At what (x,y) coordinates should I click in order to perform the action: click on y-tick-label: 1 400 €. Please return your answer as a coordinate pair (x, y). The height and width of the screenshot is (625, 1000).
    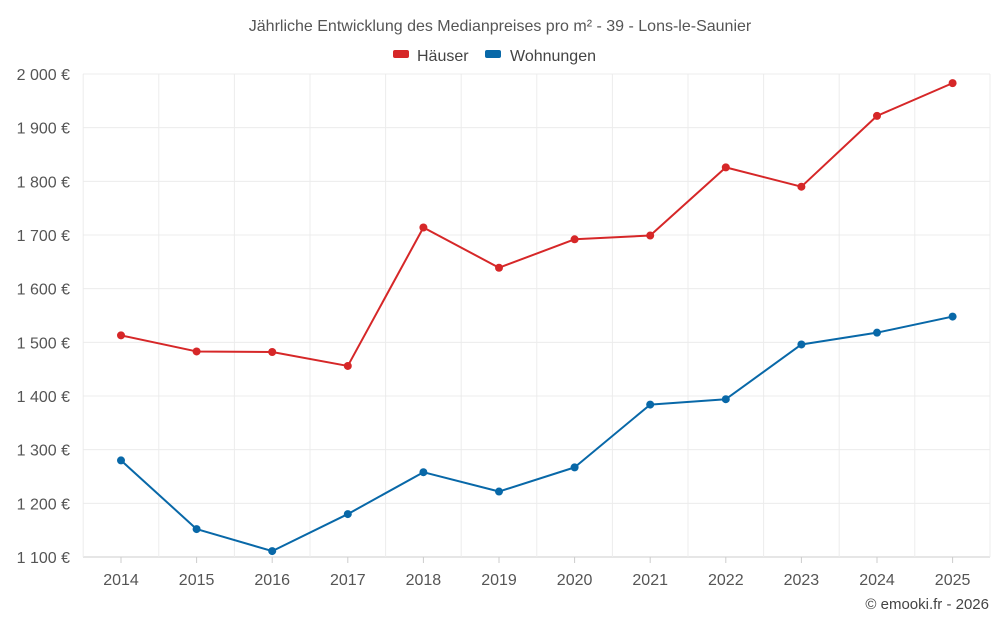
    Looking at the image, I should click on (43, 397).